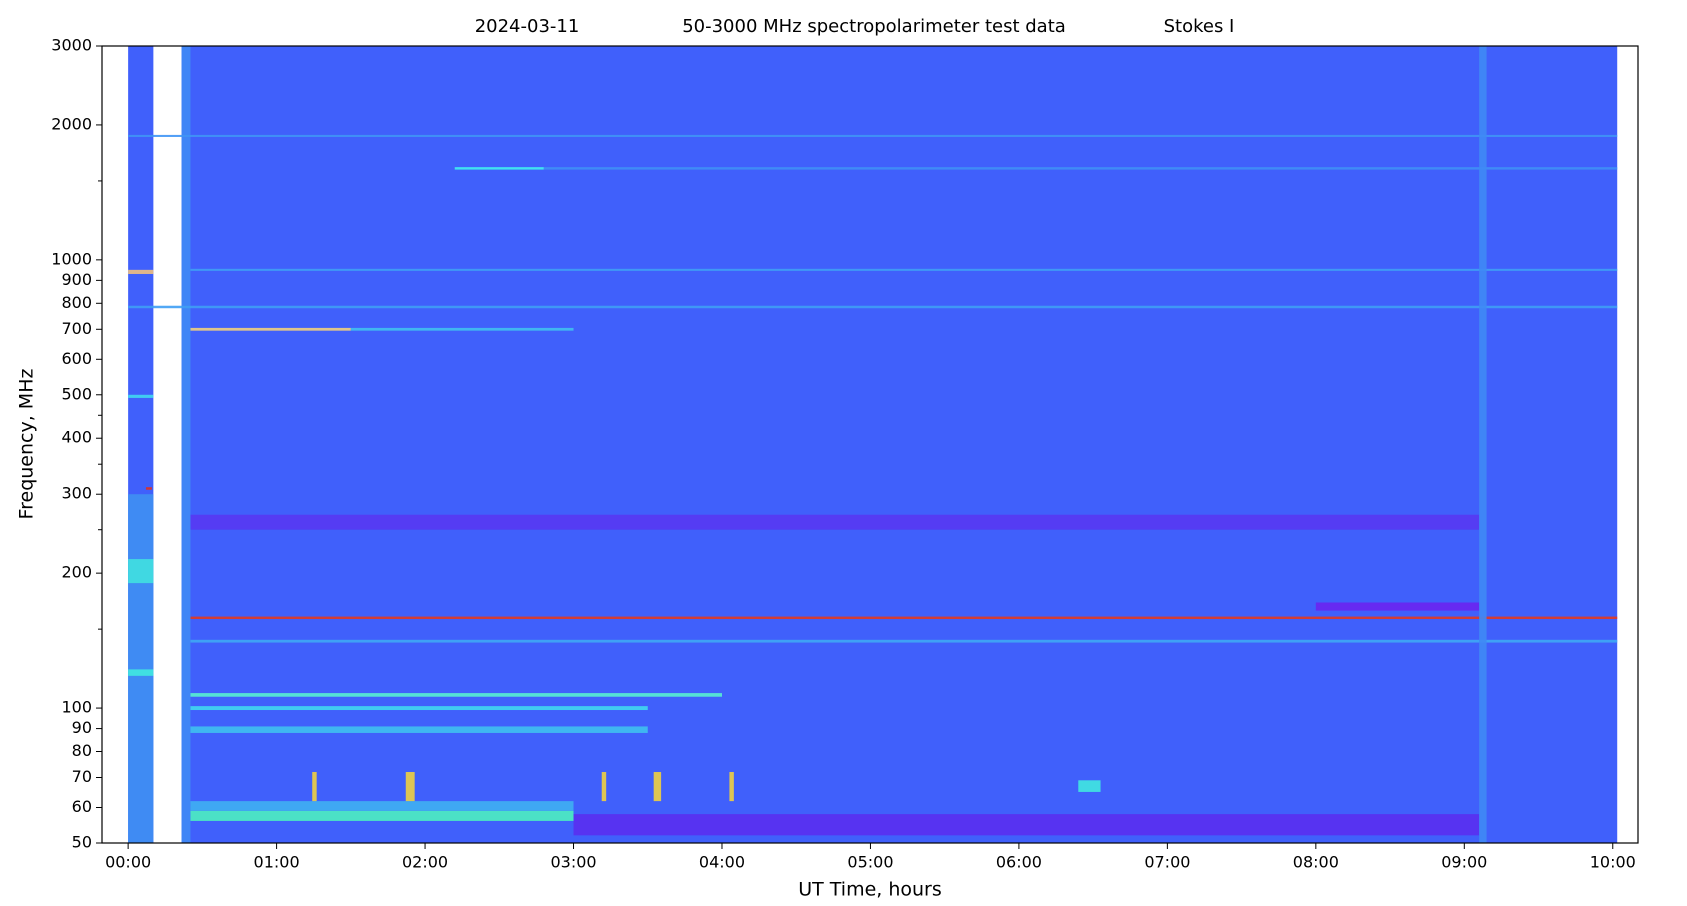 The image size is (1687, 906). What do you see at coordinates (76, 358) in the screenshot?
I see `y-tick-label: 600` at bounding box center [76, 358].